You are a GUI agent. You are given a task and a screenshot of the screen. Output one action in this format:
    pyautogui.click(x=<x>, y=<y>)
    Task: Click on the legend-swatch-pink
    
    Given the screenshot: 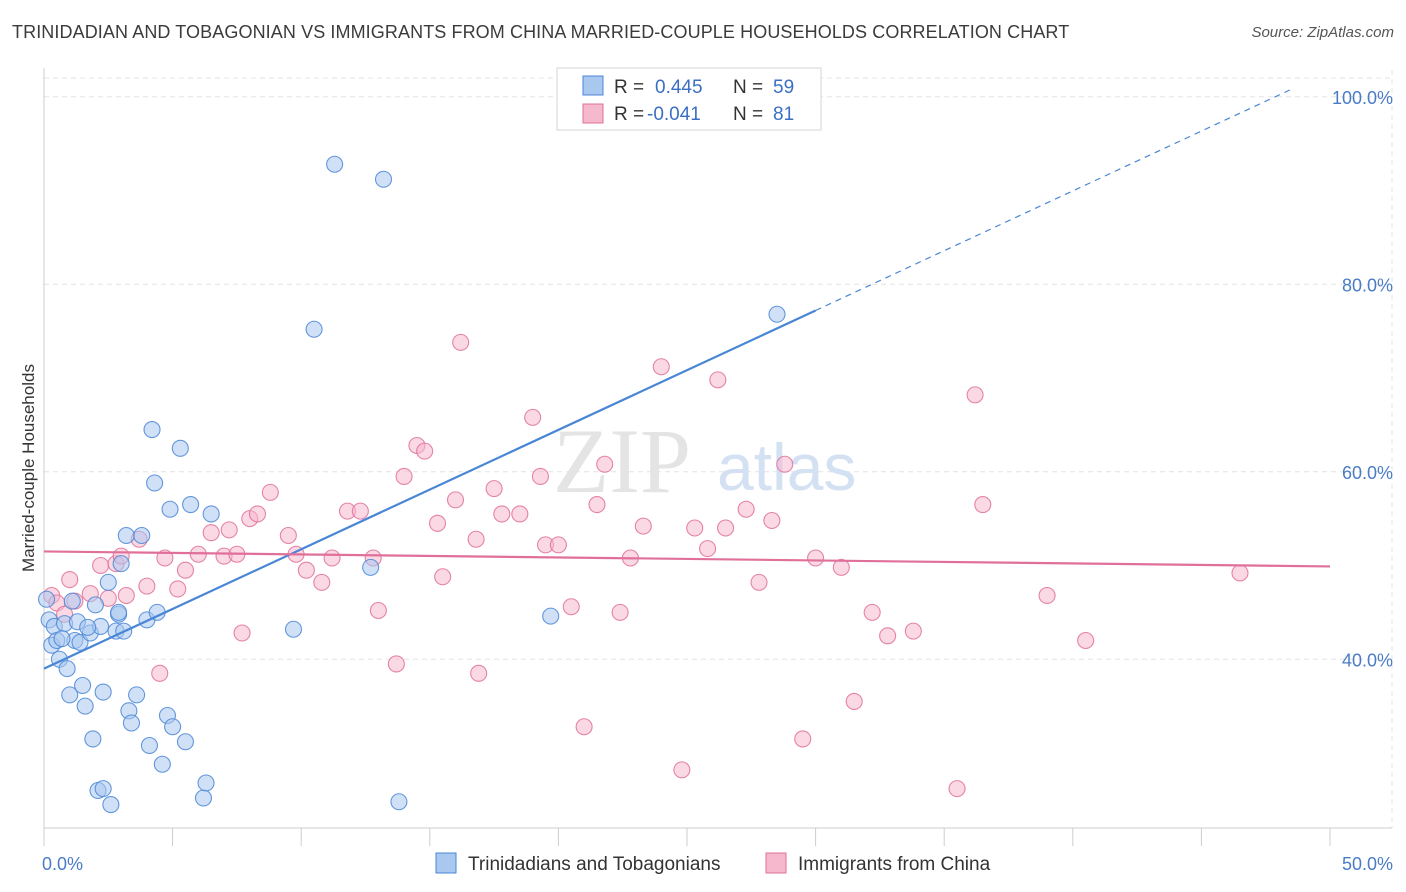 What is the action you would take?
    pyautogui.click(x=593, y=113)
    